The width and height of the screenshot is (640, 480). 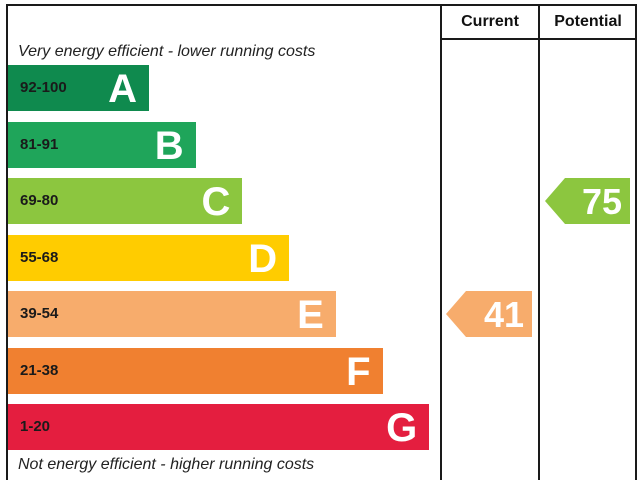 I want to click on potential-rating-arrow: 75, so click(x=587, y=201).